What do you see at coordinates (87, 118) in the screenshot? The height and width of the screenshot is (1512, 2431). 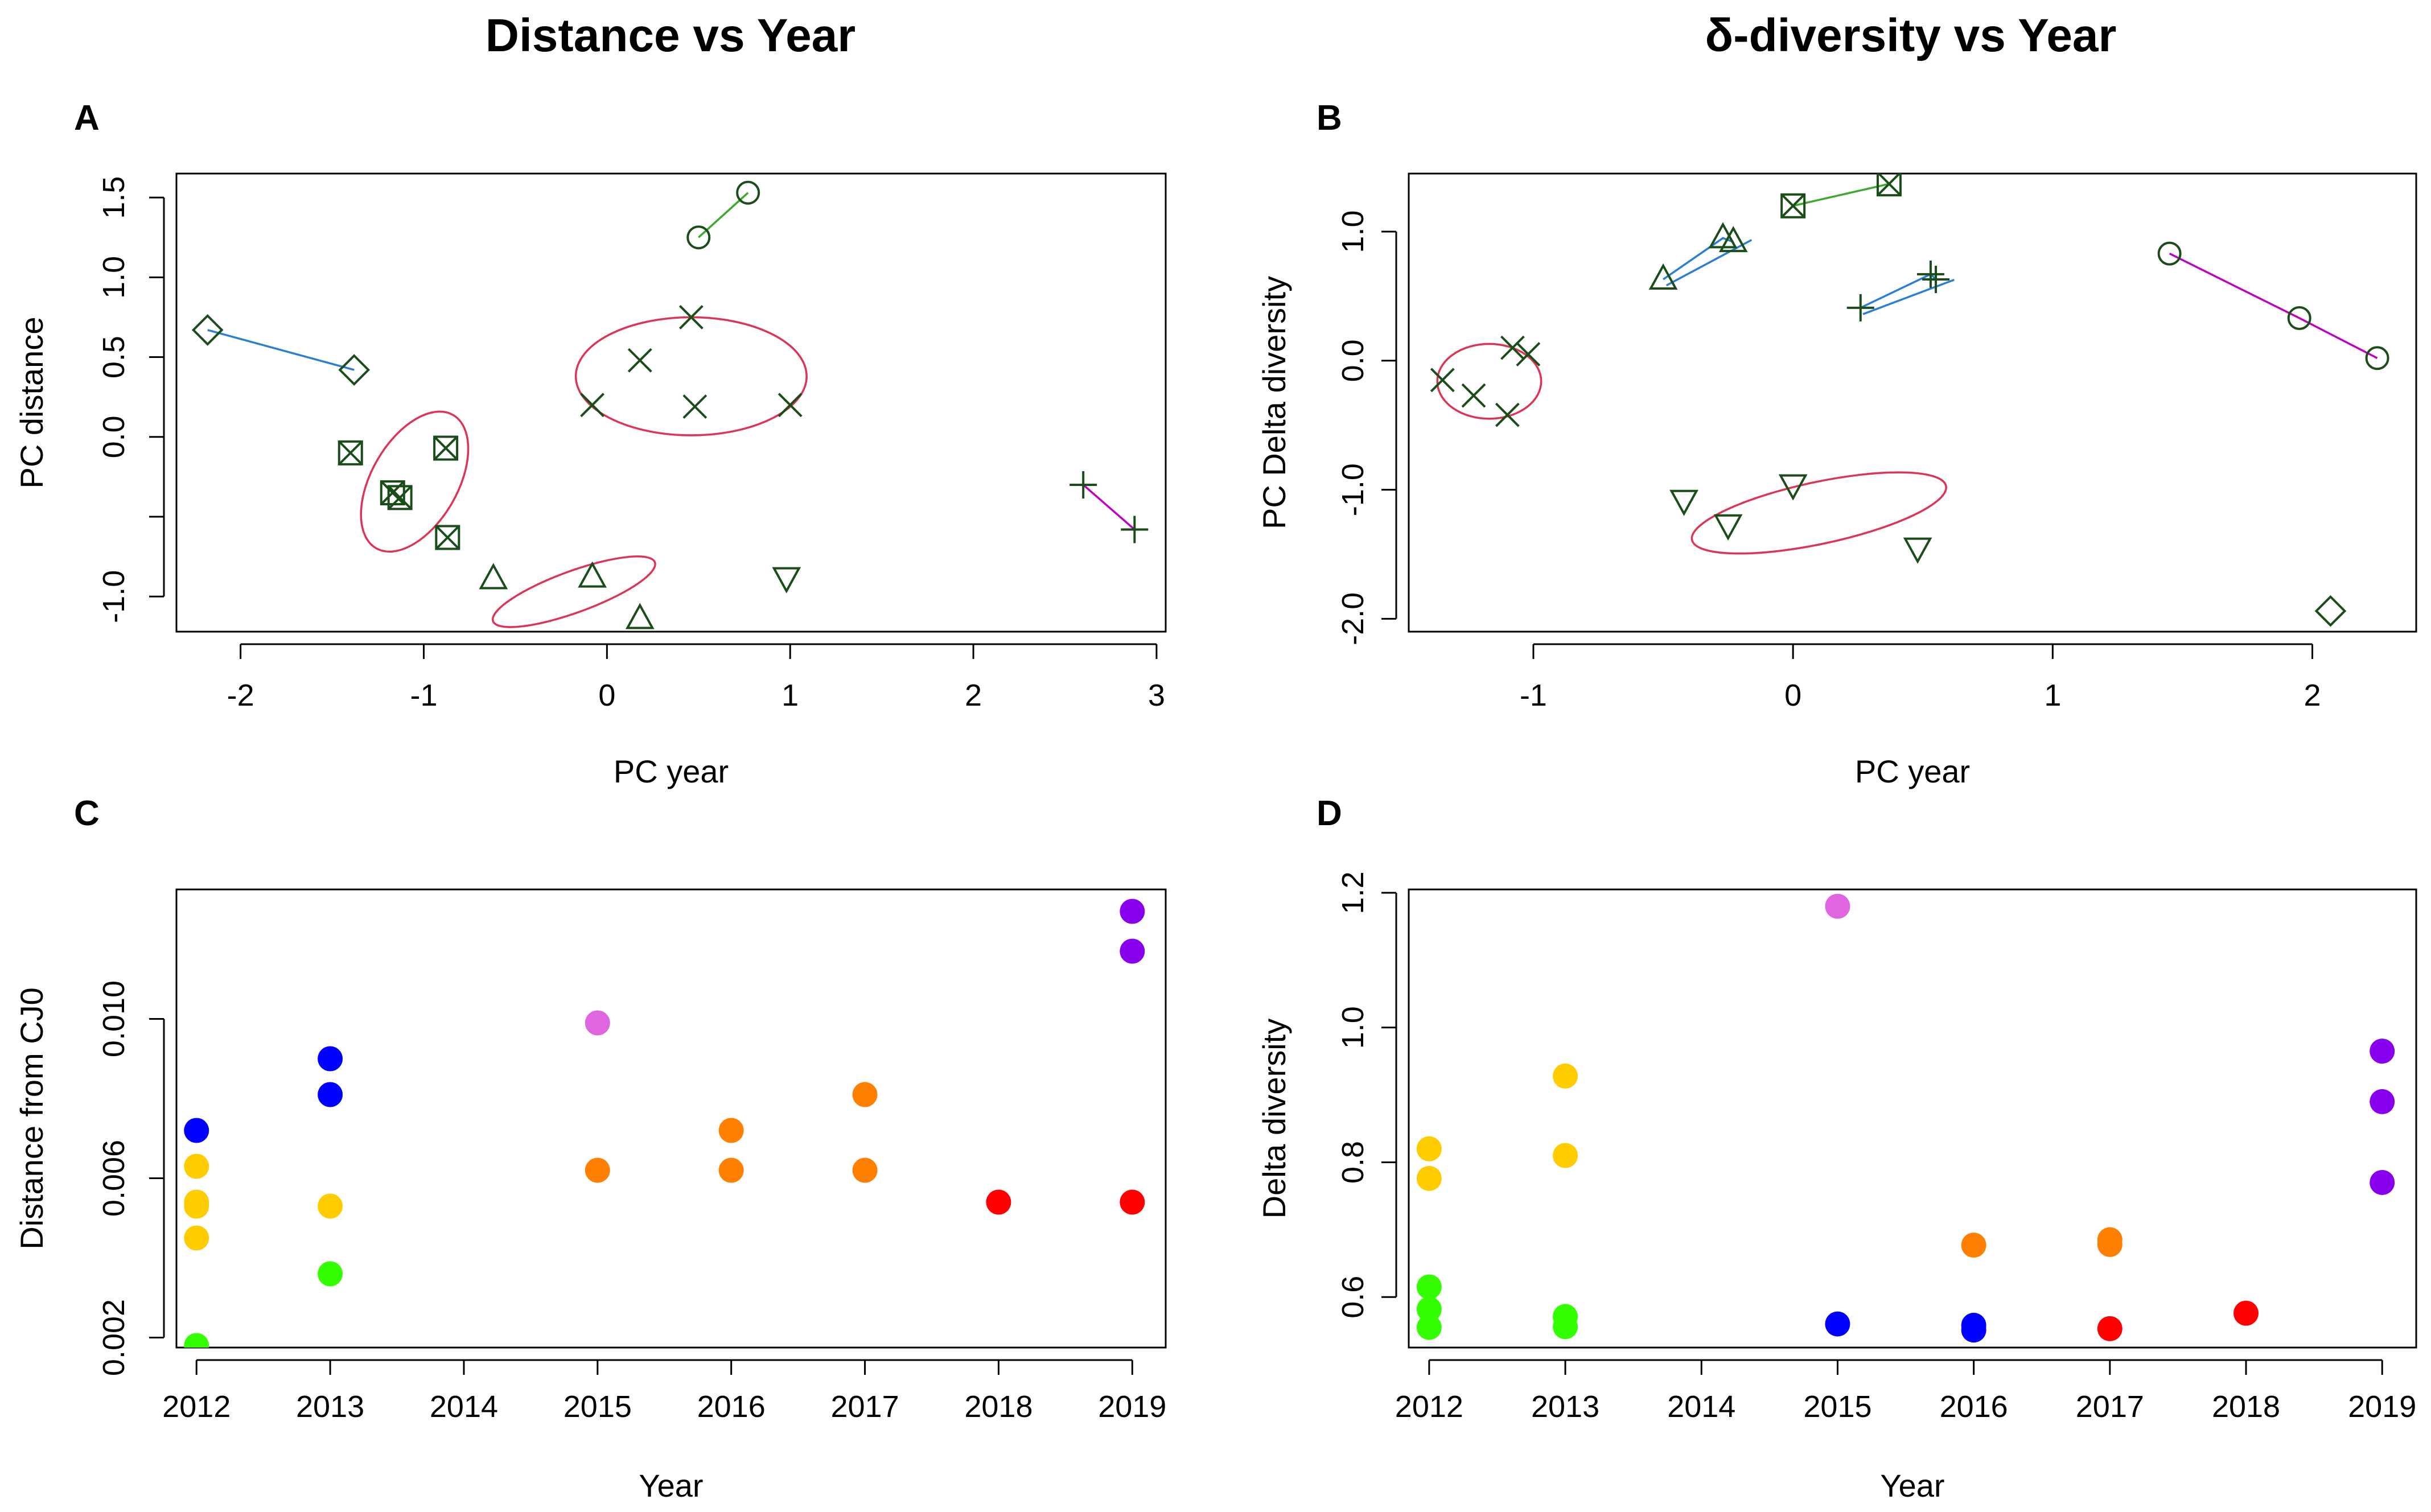 I see `panel-letter-a: A` at bounding box center [87, 118].